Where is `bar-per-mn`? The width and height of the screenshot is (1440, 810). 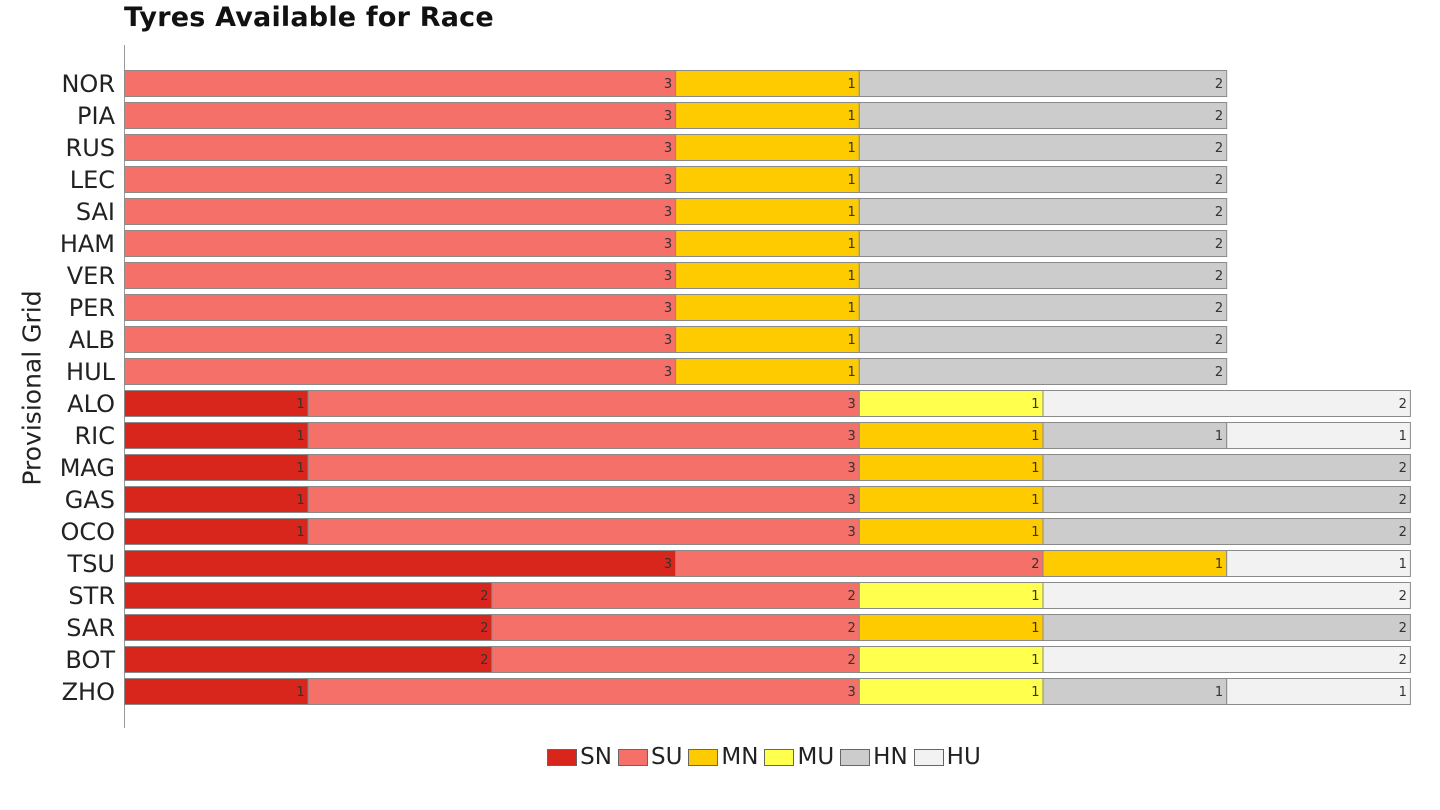
bar-per-mn is located at coordinates (767, 307).